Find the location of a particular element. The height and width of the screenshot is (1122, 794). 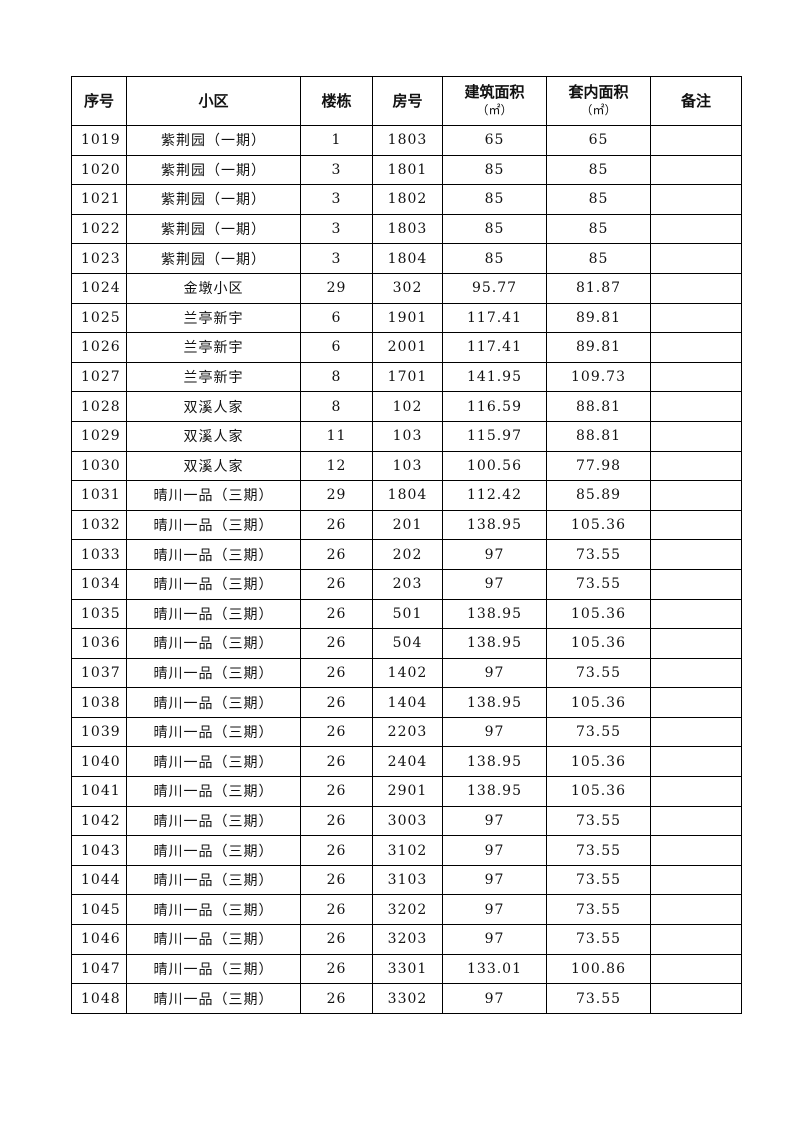

cell-community: 紫荆园（一期） is located at coordinates (213, 140).